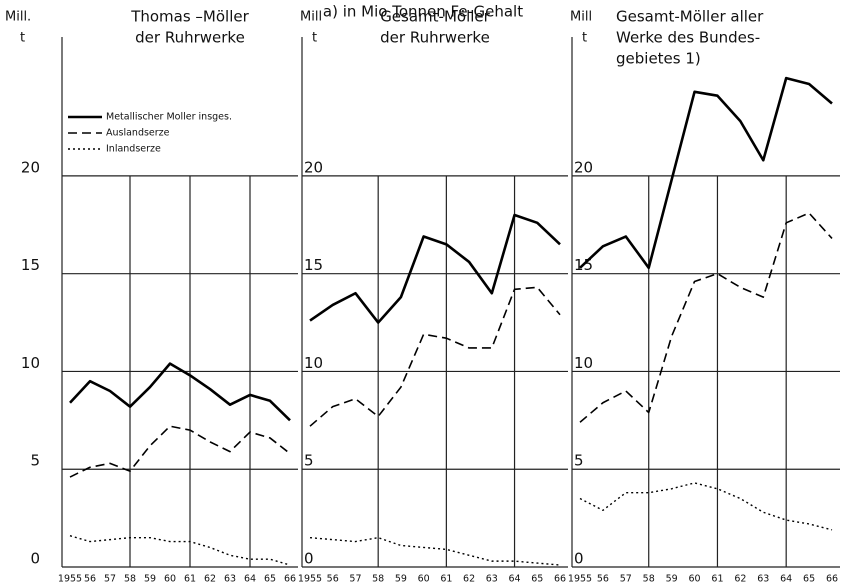 The height and width of the screenshot is (587, 846). Describe the element at coordinates (658, 59) in the screenshot. I see `panel-title: gebietes 1)` at that location.